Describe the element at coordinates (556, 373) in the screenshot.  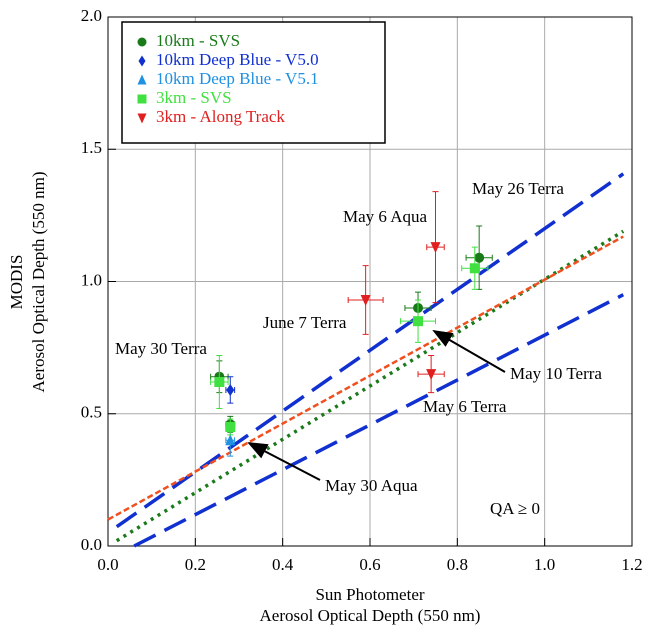
I see `annotation: May 10 Terra` at that location.